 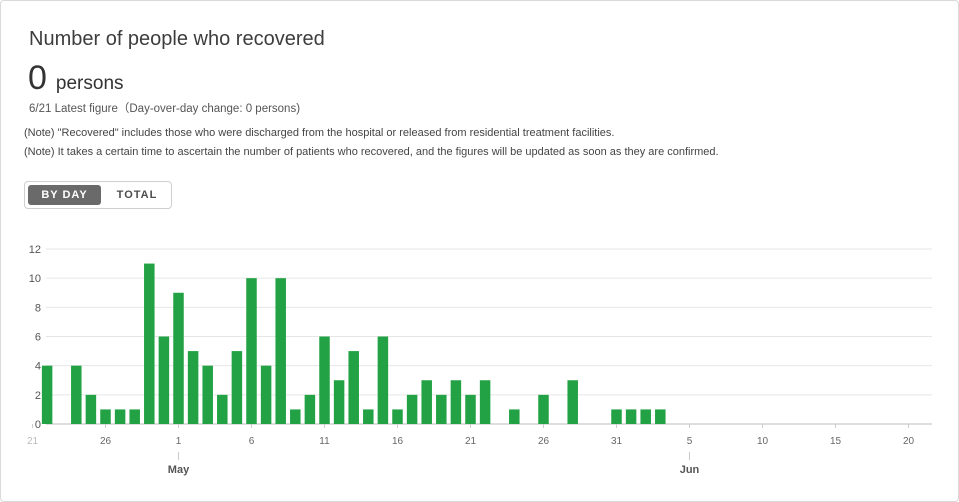 What do you see at coordinates (690, 470) in the screenshot?
I see `month-label: Jun` at bounding box center [690, 470].